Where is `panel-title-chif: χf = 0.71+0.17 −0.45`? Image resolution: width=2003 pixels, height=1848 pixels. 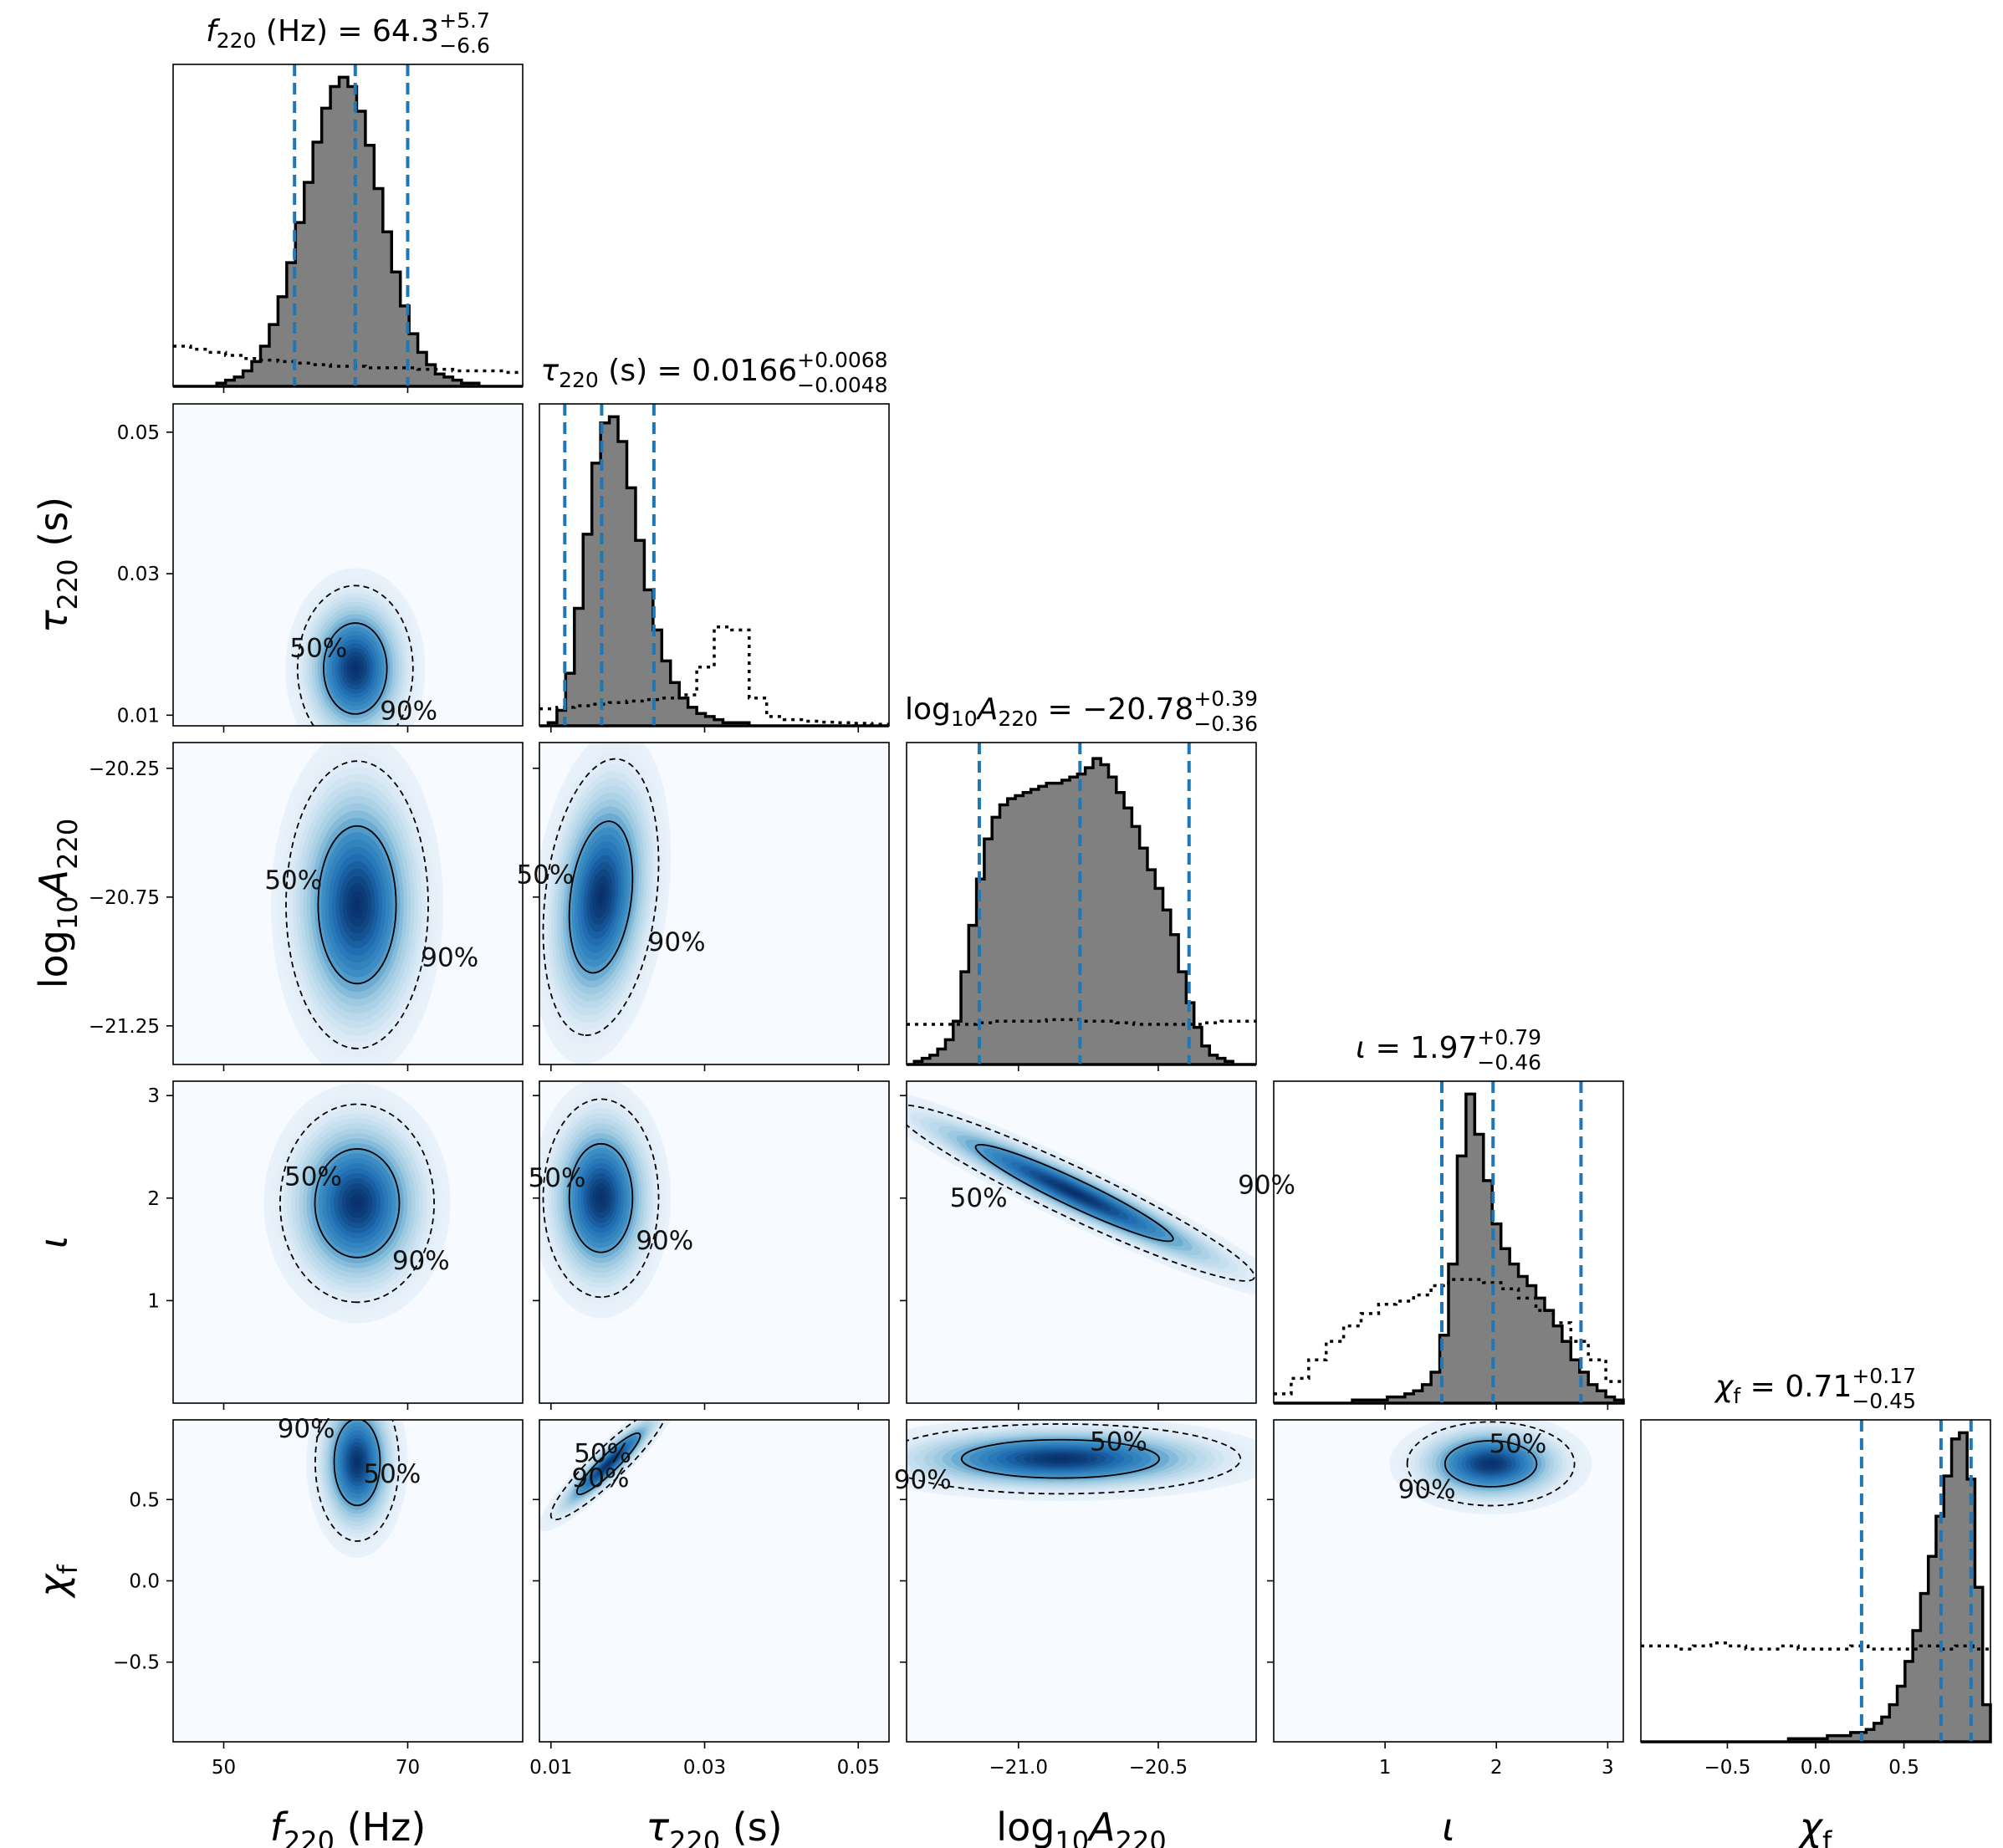 panel-title-chif: χf = 0.71+0.17 −0.45 is located at coordinates (1815, 1388).